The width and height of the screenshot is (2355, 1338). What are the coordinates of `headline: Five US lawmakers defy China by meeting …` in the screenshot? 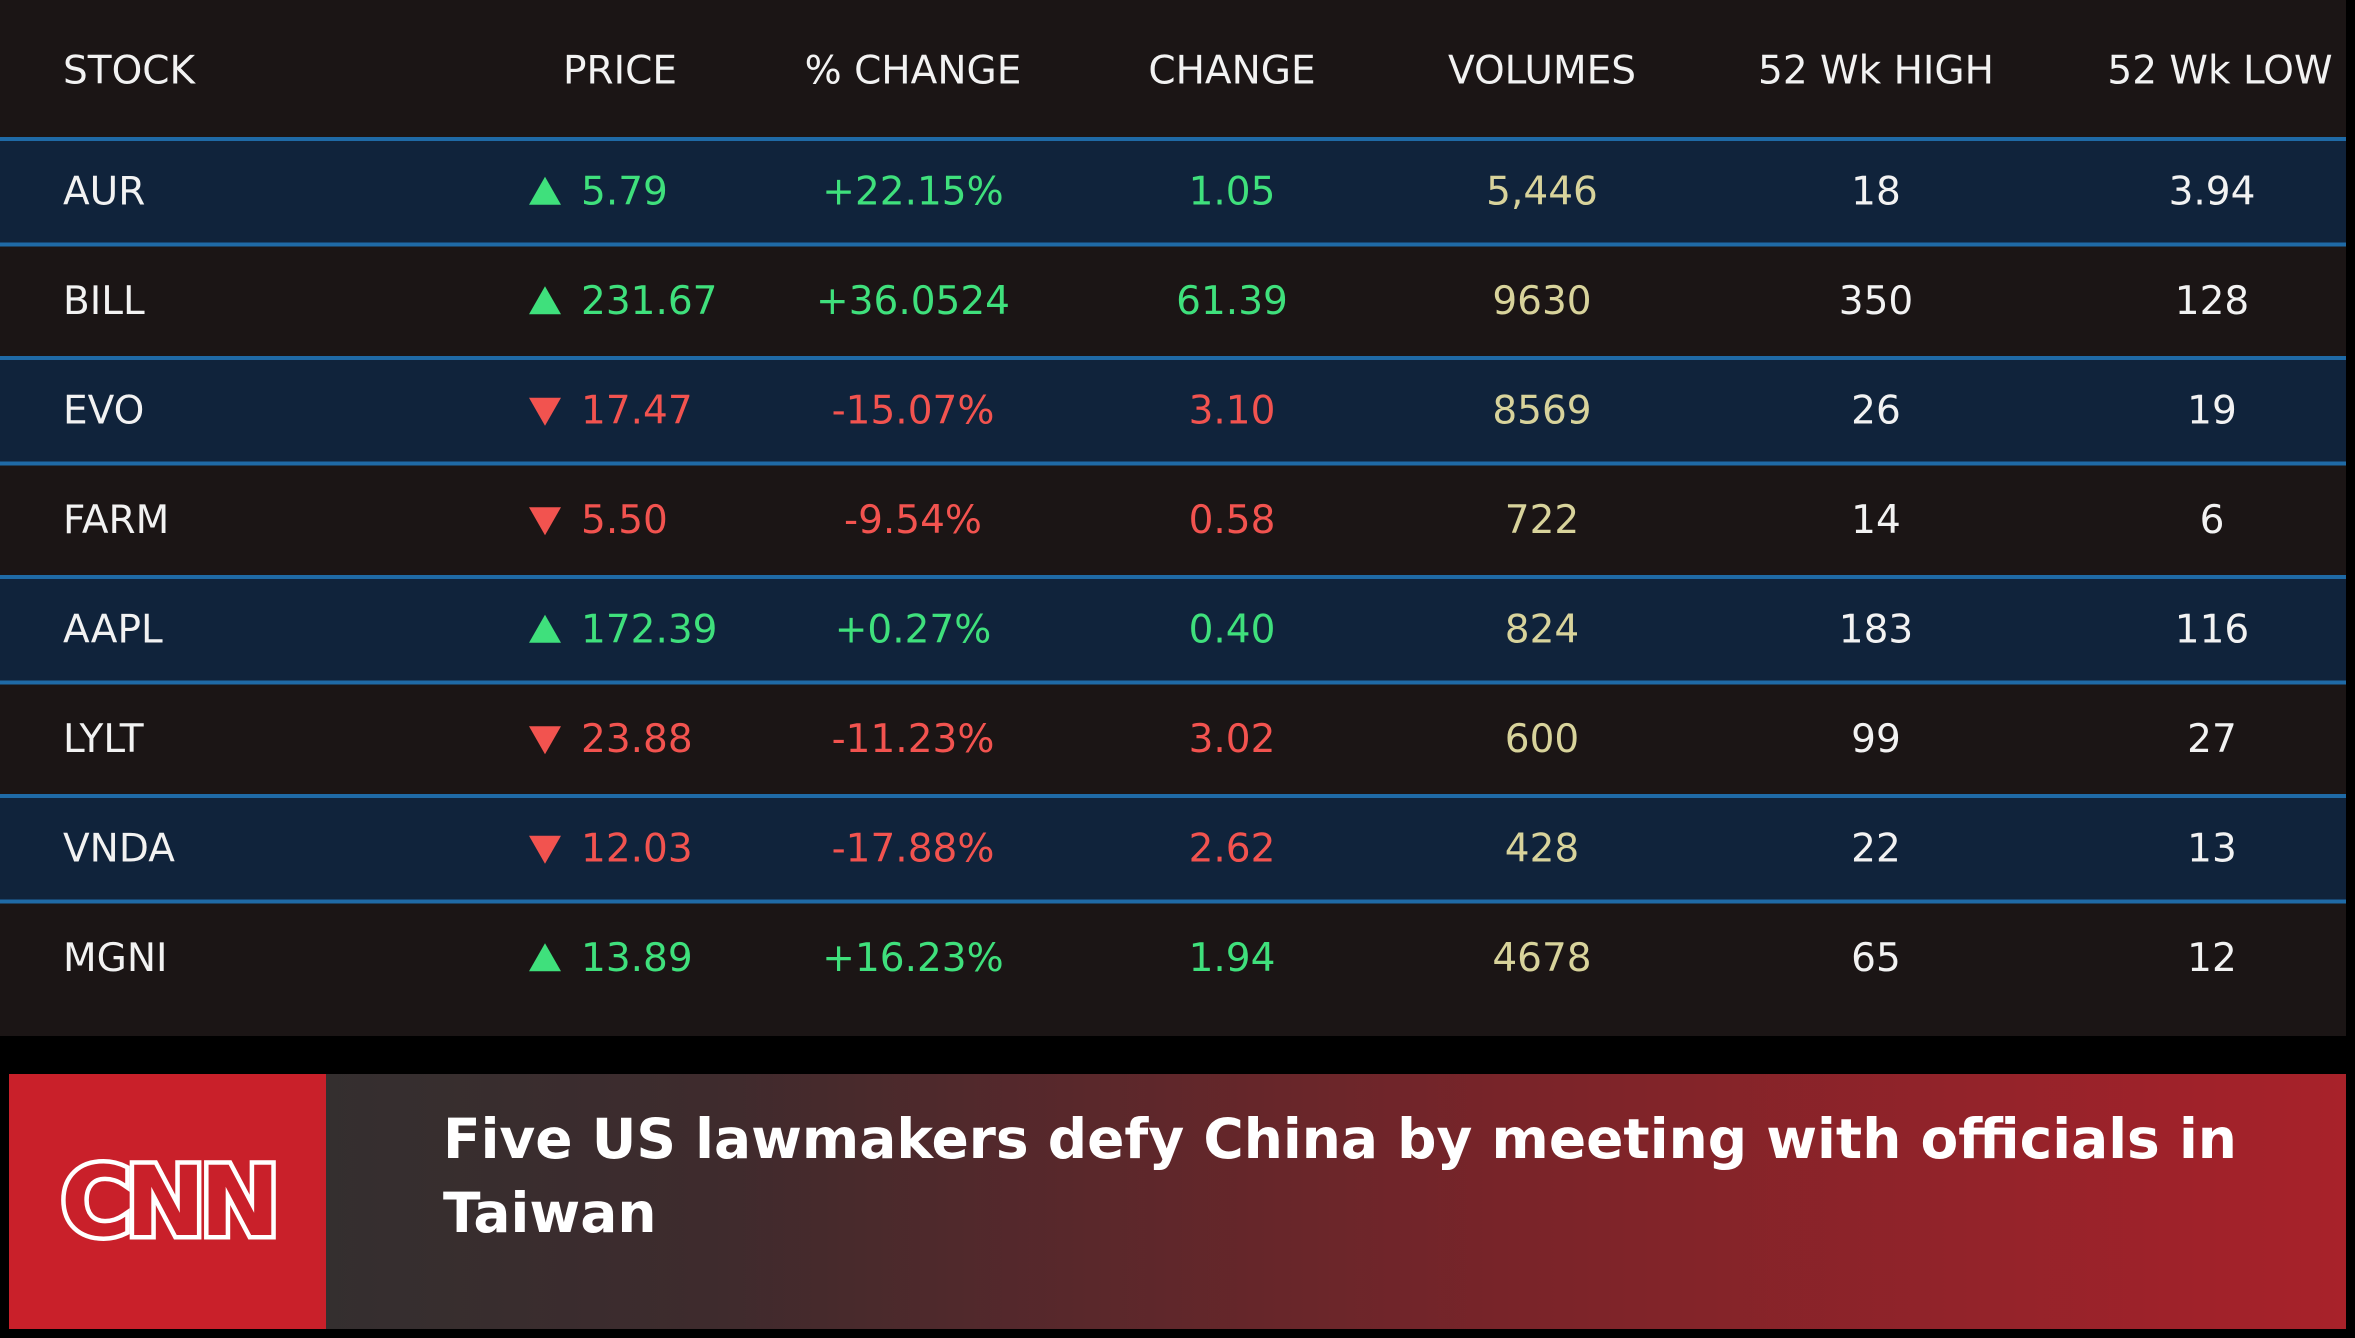 It's located at (1340, 1176).